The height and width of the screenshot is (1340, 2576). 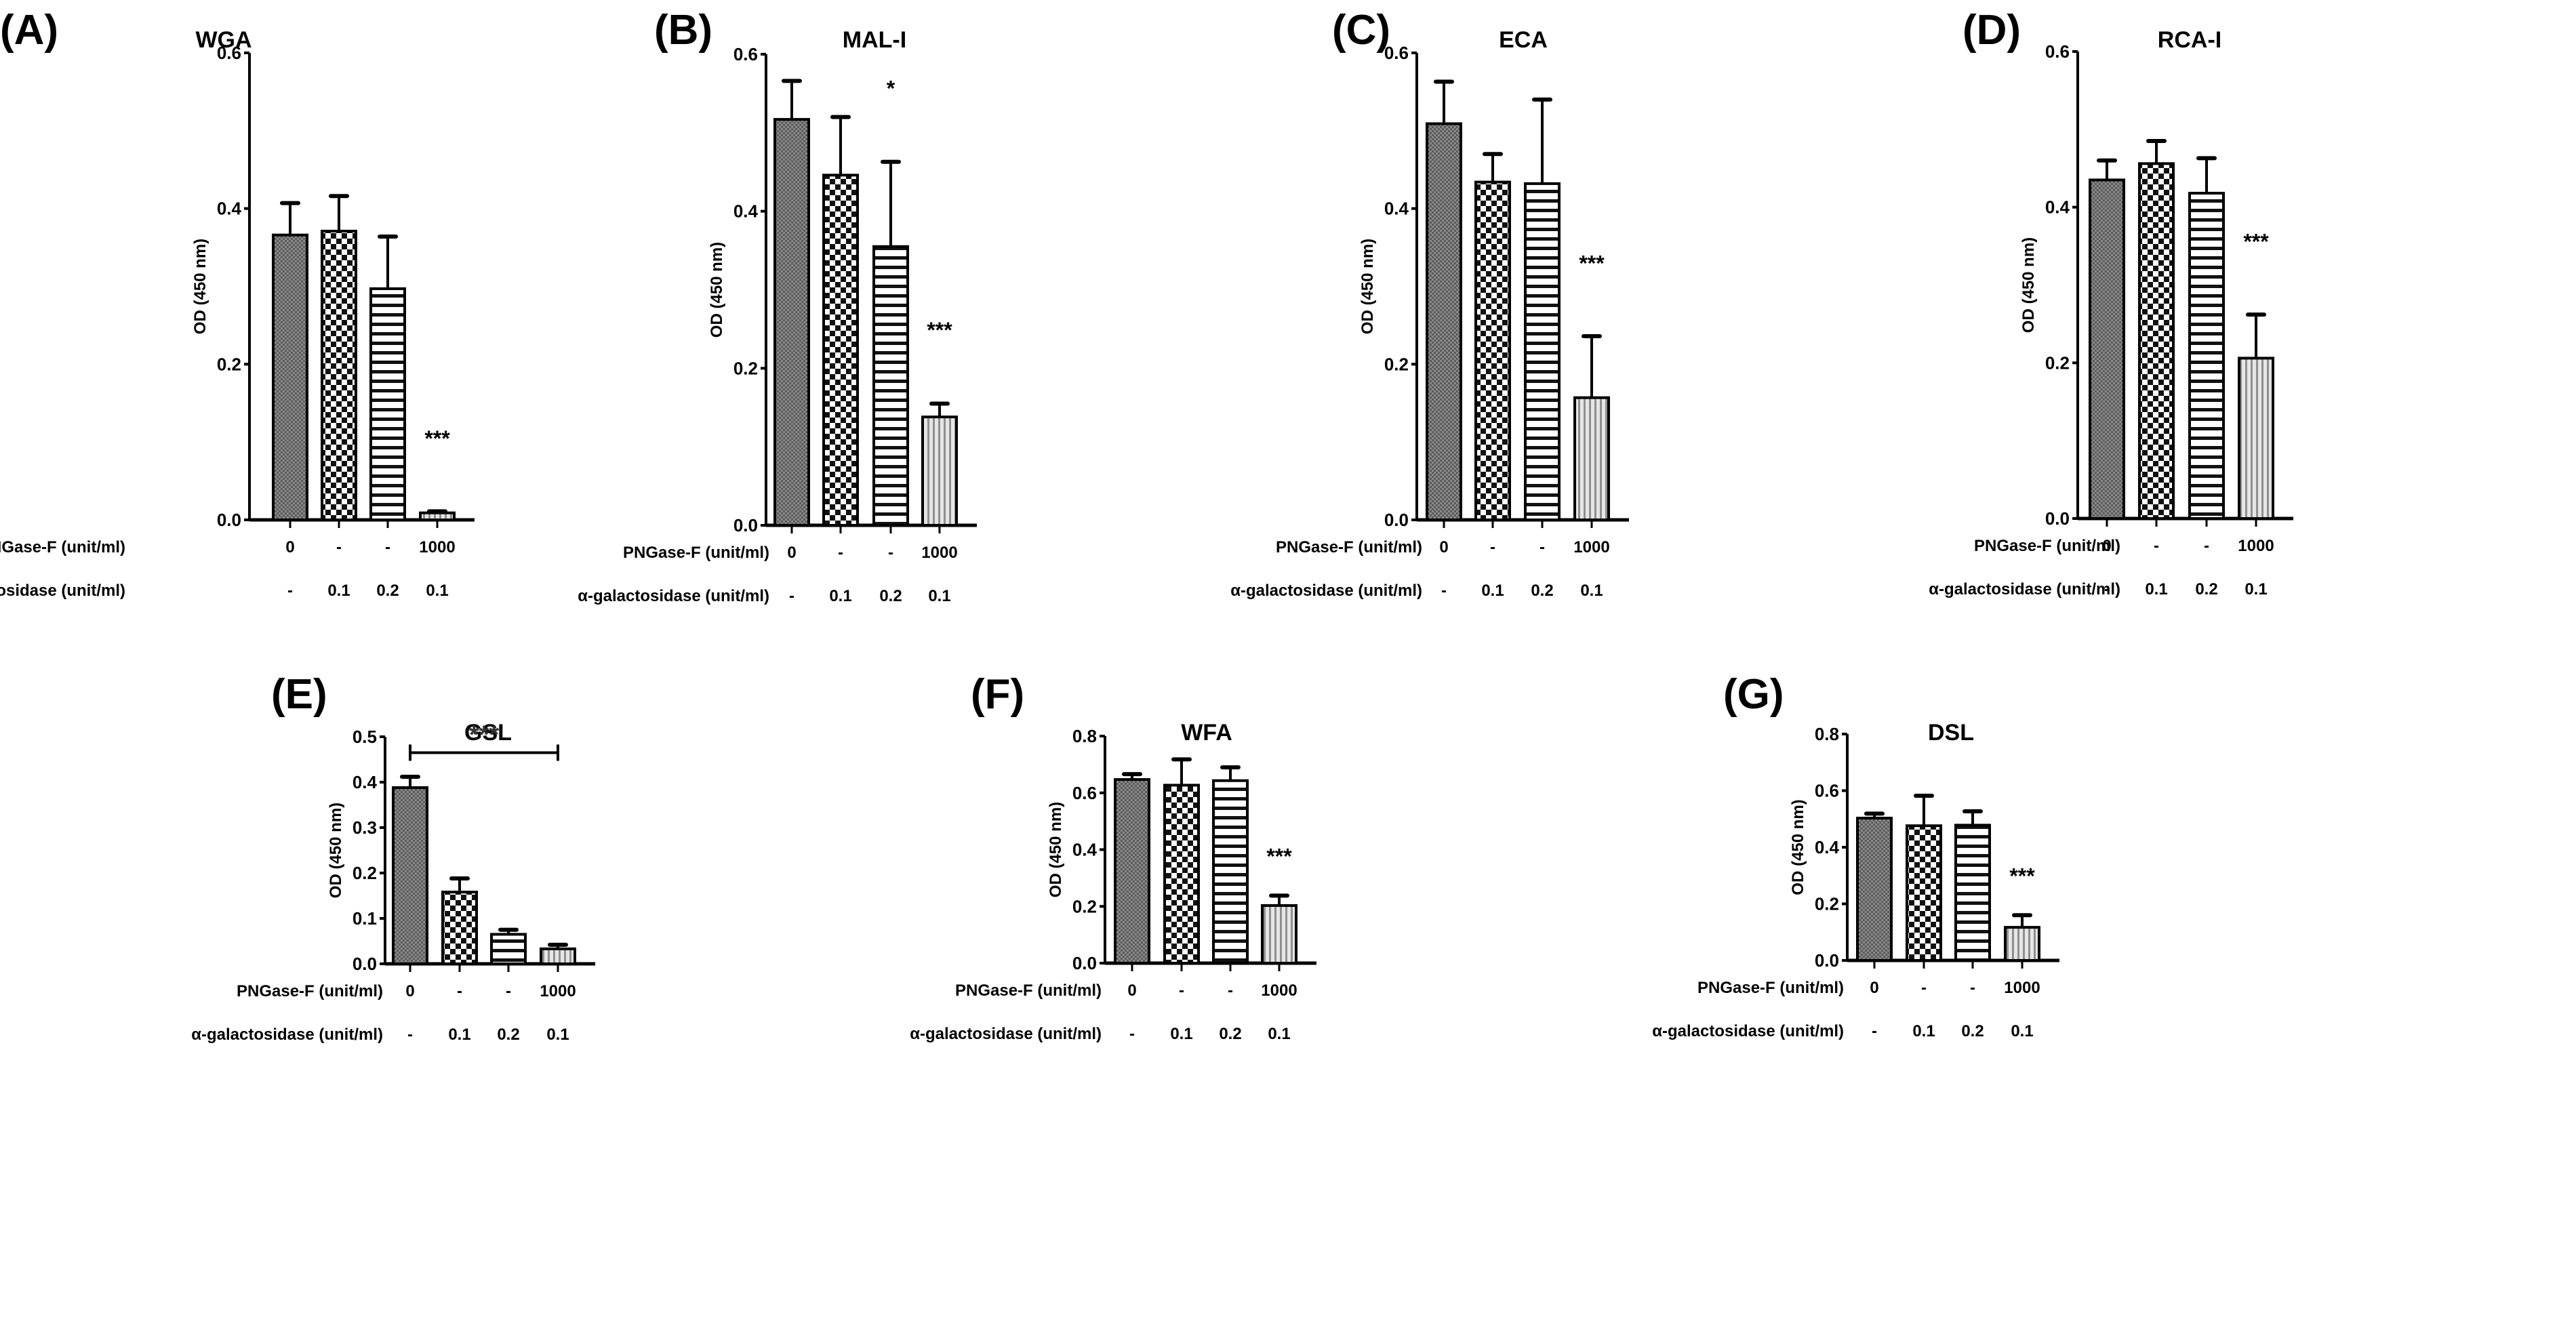 I want to click on y-tick-label: 0.3, so click(x=365, y=827).